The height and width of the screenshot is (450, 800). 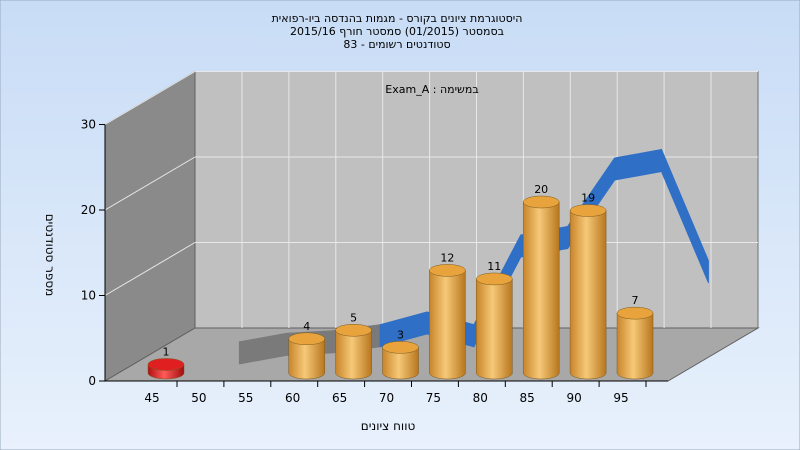 I want to click on y-tick-label: 20, so click(x=88, y=210).